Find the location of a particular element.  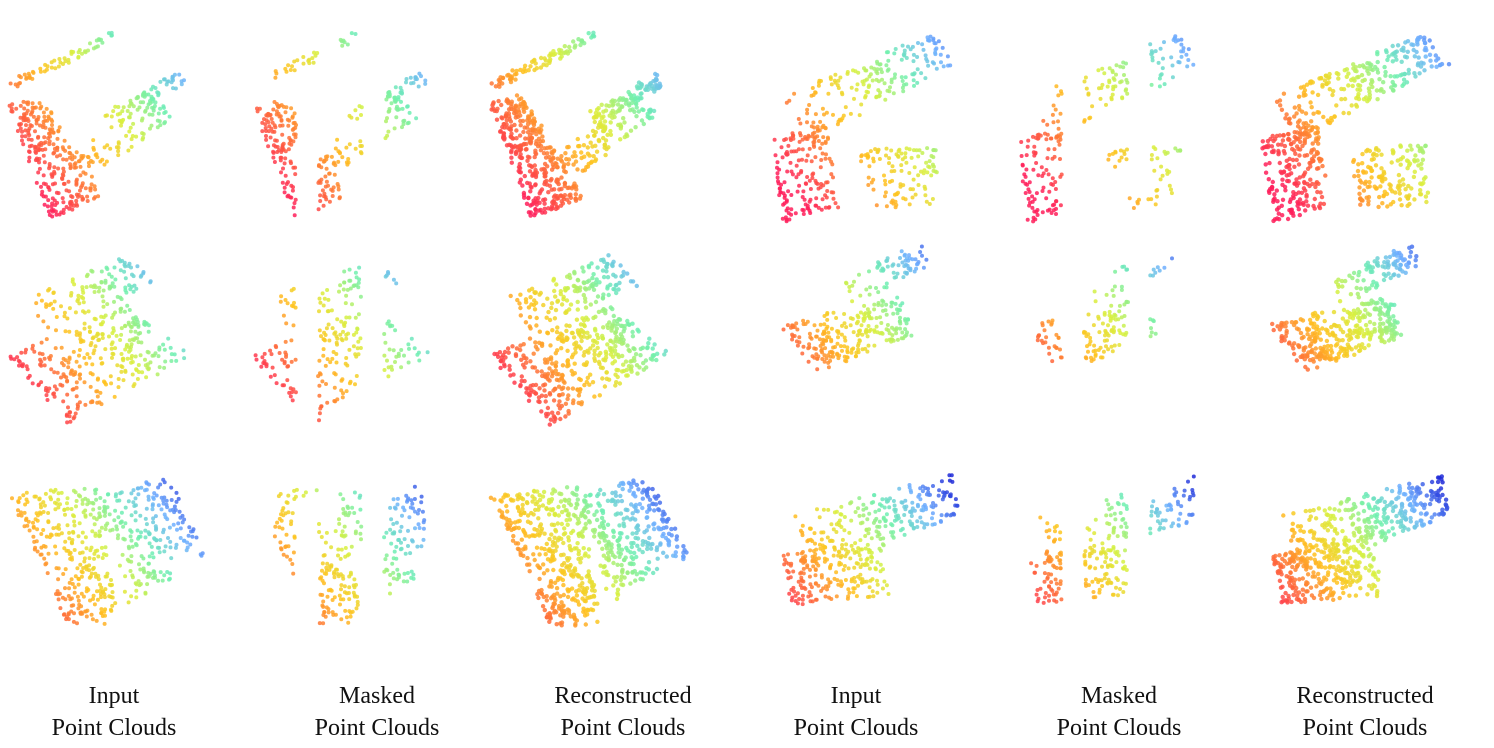

caption-input-right: Input Point Clouds is located at coordinates (856, 712).